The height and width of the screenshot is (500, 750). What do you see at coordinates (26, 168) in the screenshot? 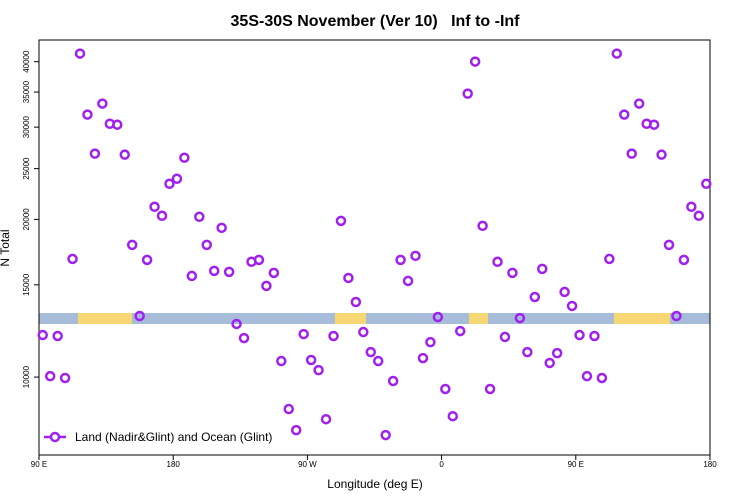
I see `y-tick-label: 25000` at bounding box center [26, 168].